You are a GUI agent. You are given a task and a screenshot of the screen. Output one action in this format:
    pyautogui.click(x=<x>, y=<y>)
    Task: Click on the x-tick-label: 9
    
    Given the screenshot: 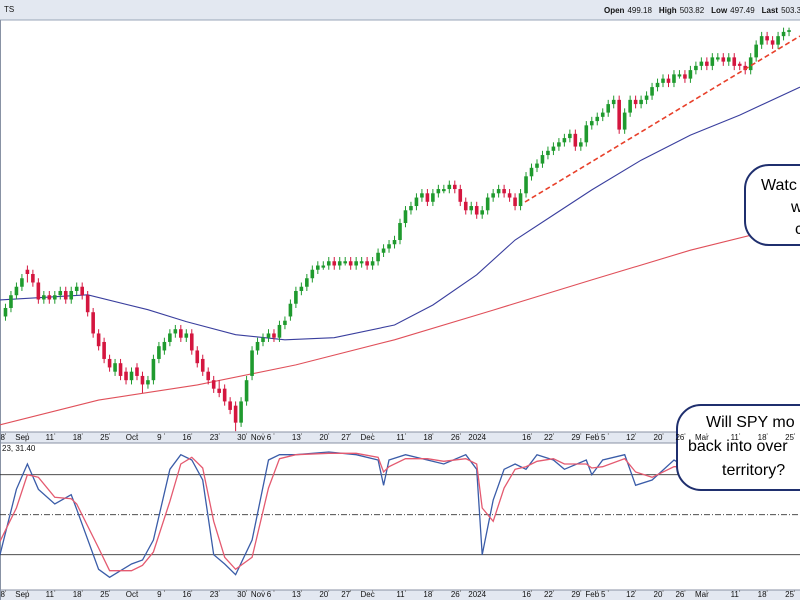 What is the action you would take?
    pyautogui.click(x=159, y=594)
    